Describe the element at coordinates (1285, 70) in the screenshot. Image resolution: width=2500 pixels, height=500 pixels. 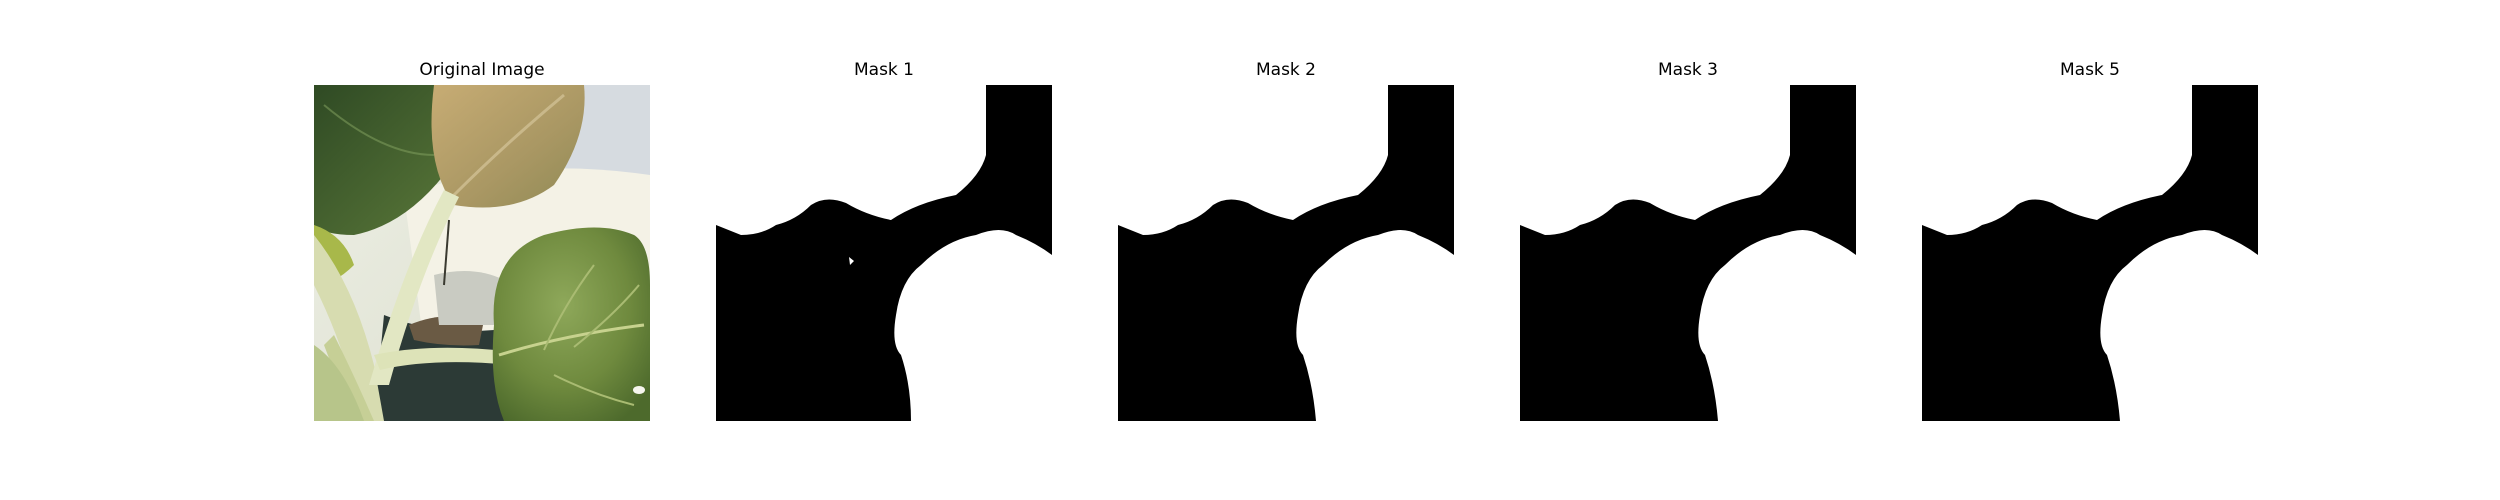
I see `mask-2-title: Mask 2` at that location.